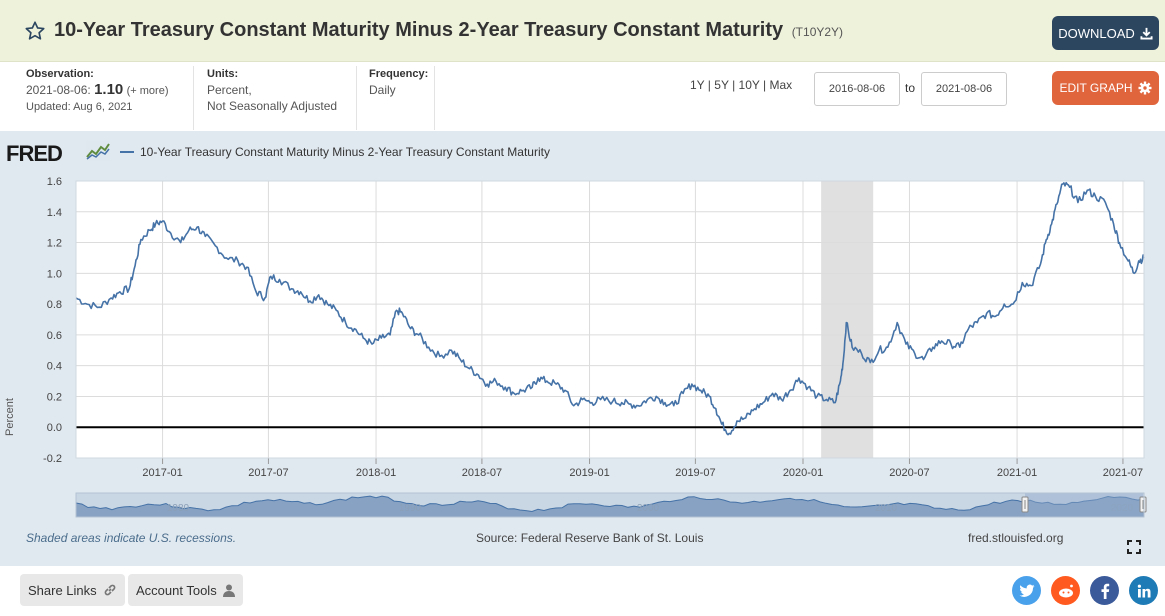 This screenshot has width=1165, height=616. I want to click on navigator-border, so click(610, 505).